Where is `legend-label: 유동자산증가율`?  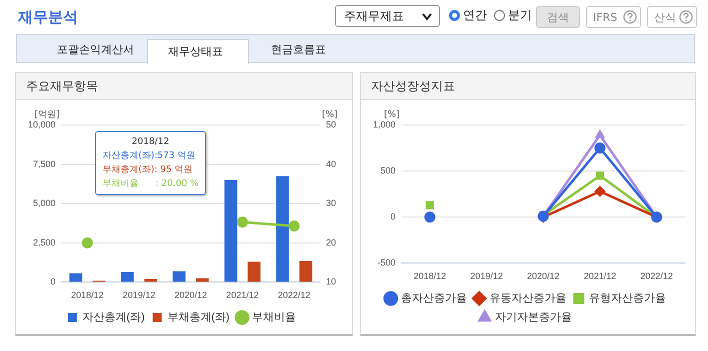 legend-label: 유동자산증가율 is located at coordinates (527, 298).